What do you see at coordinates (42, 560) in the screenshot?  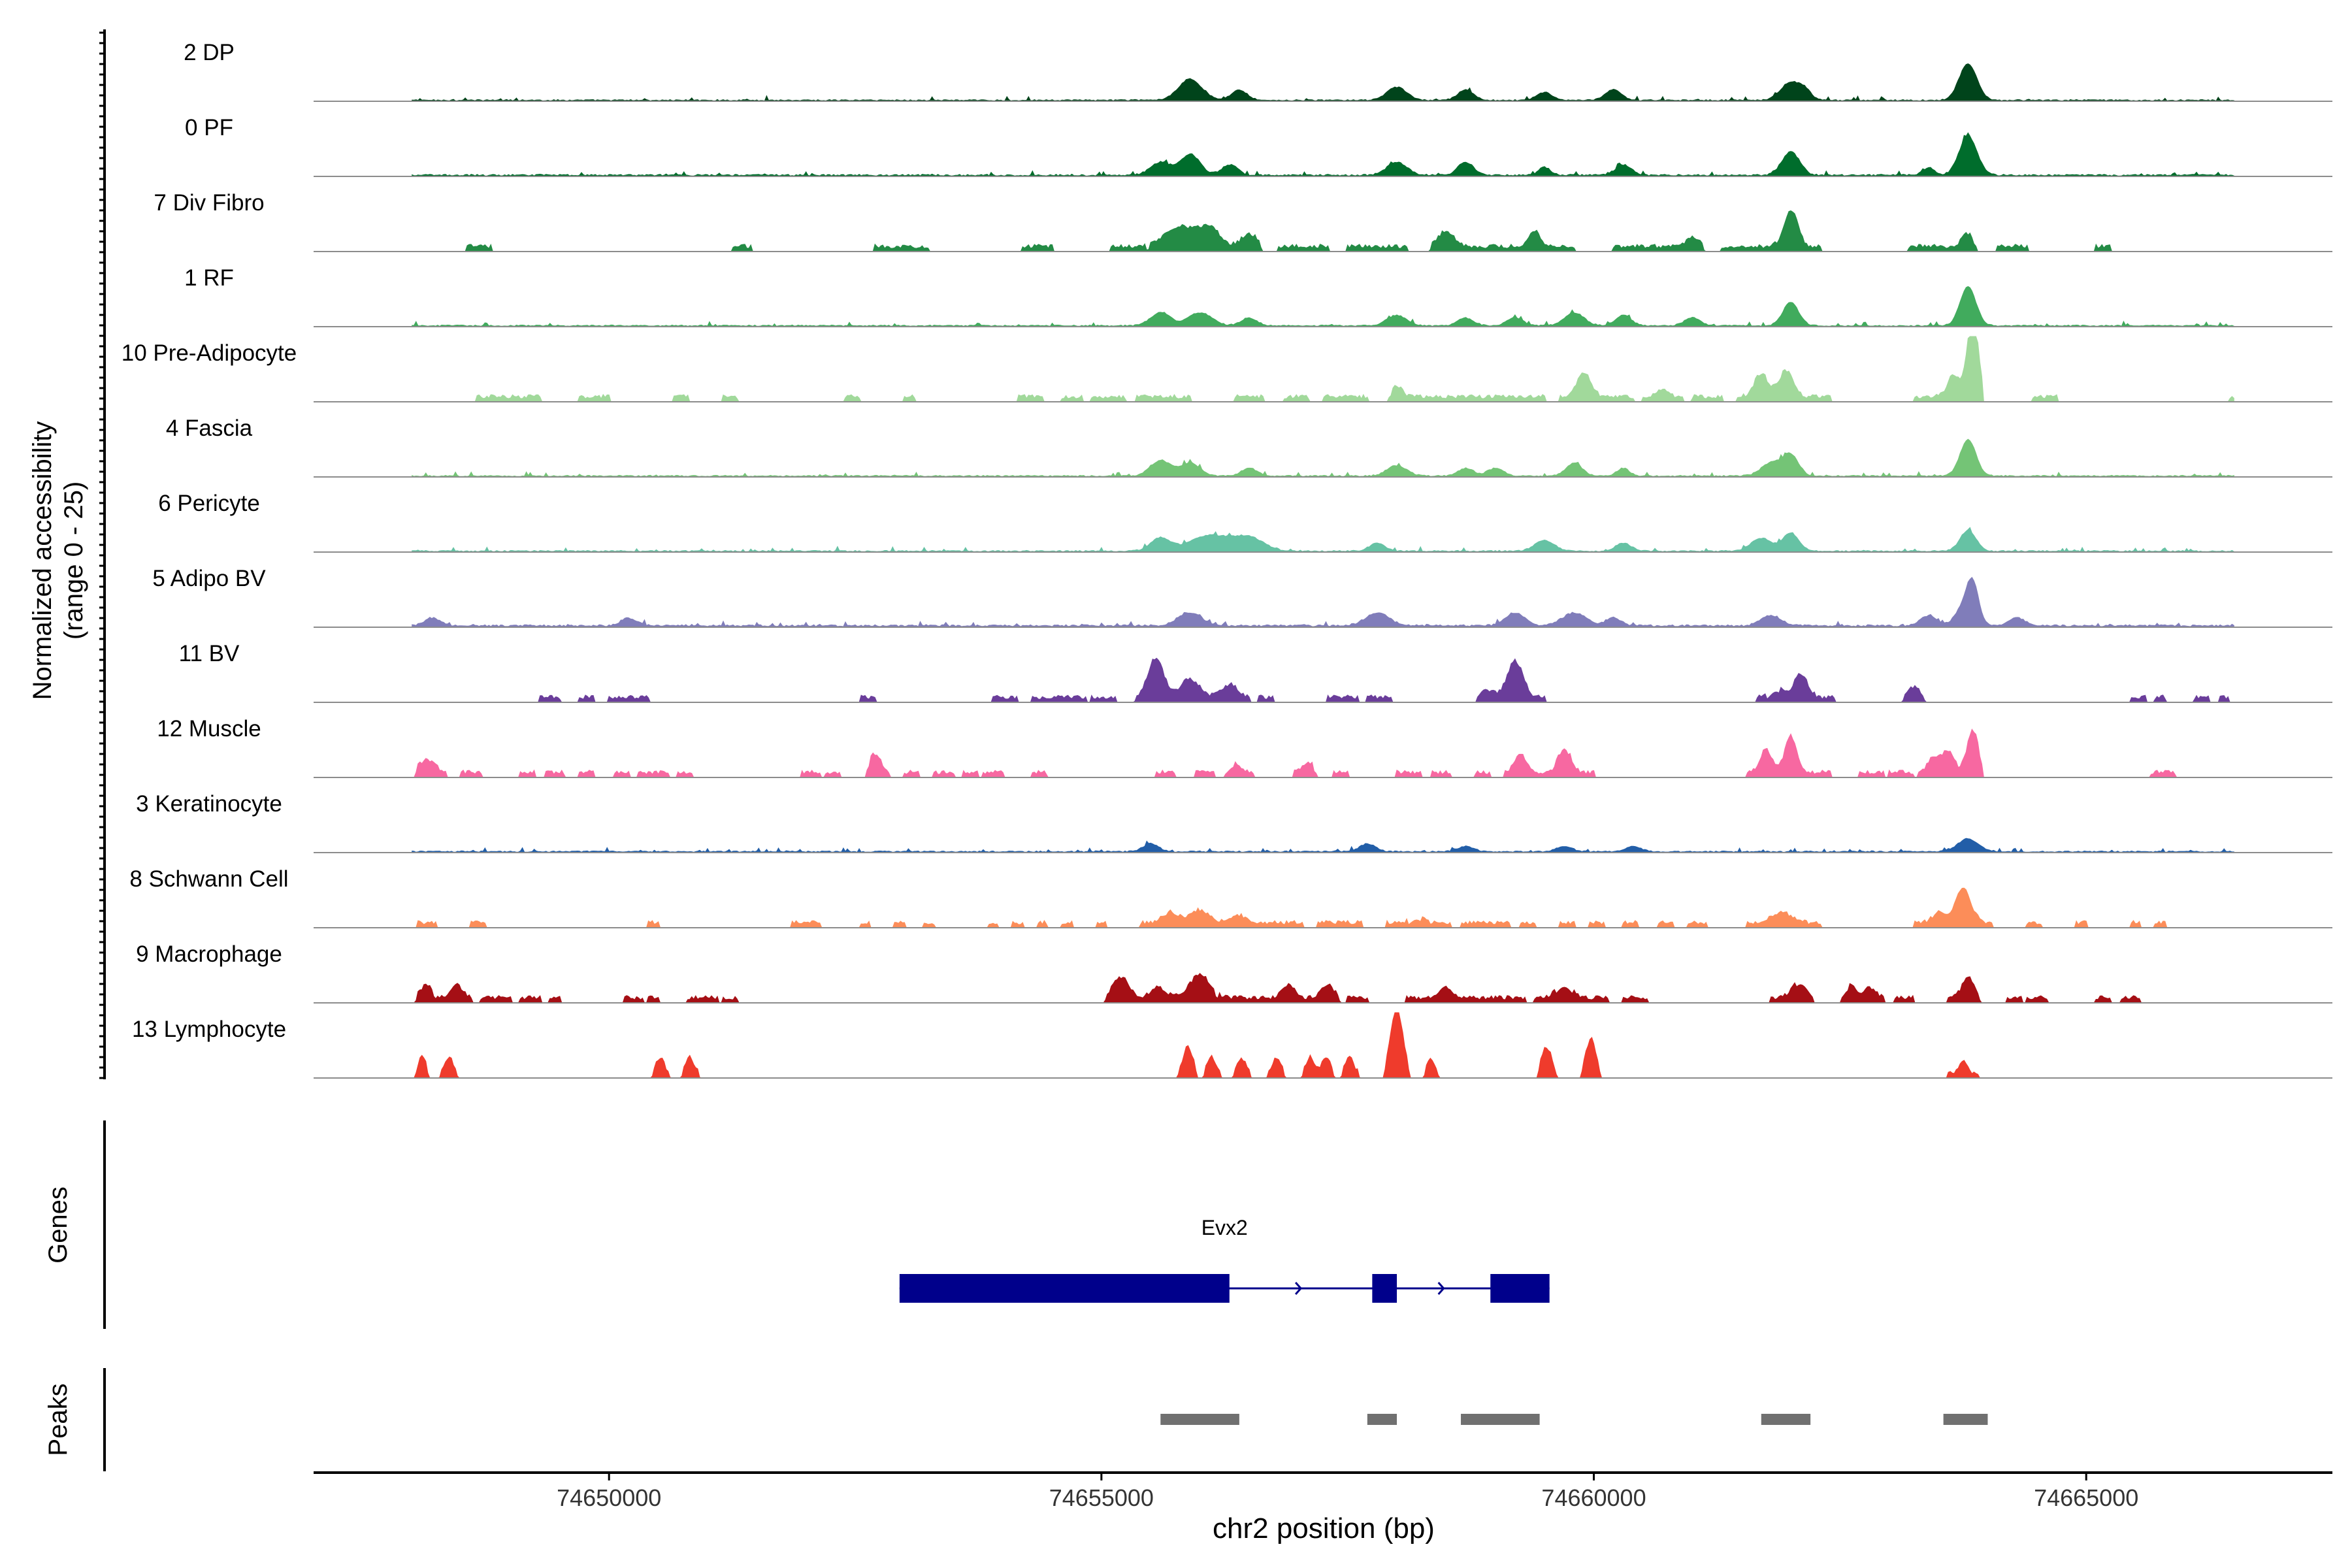 I see `y-axis-label: Normalized accessibility` at bounding box center [42, 560].